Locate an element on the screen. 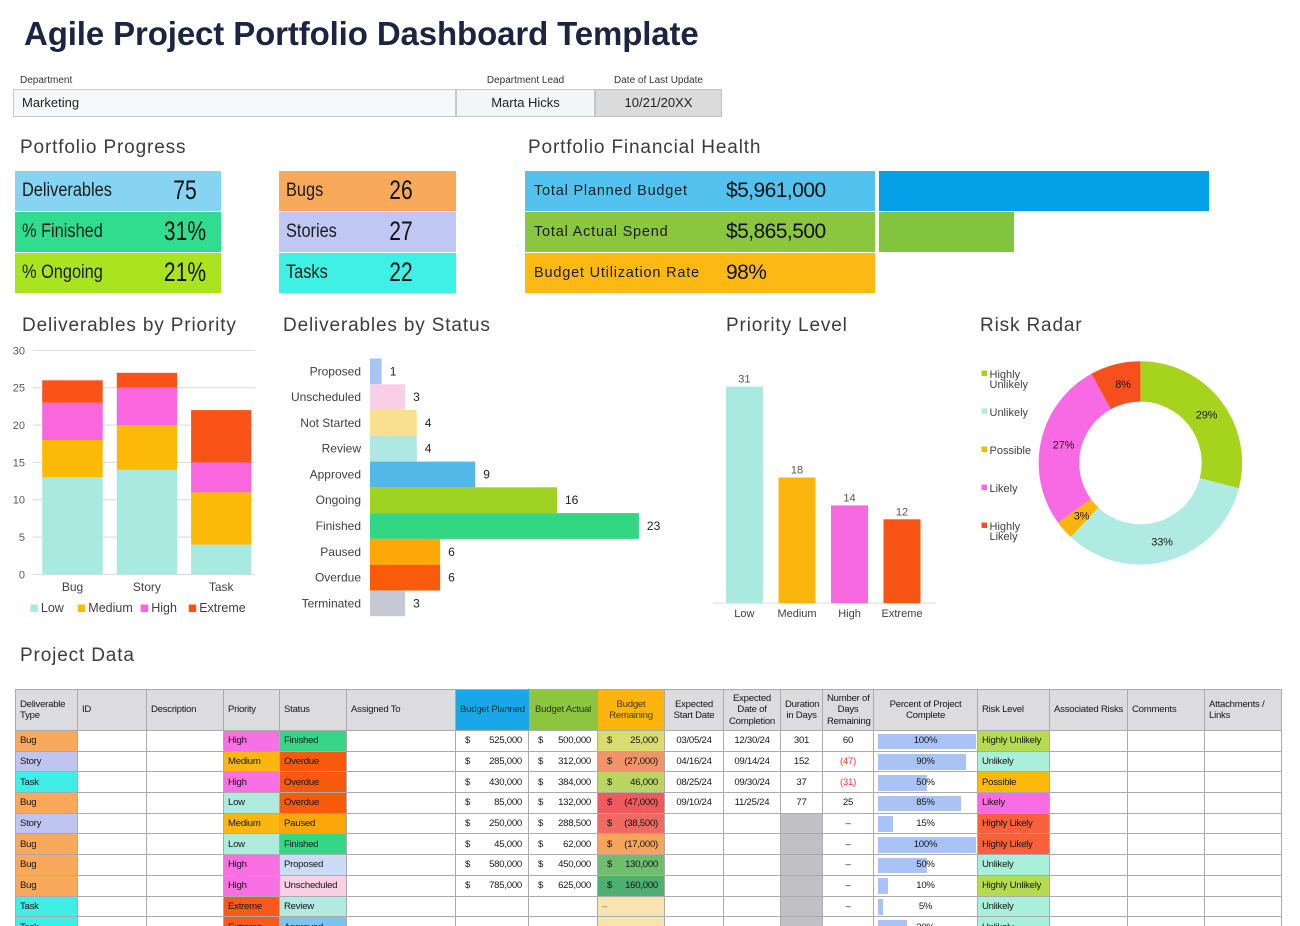  svg-text: Task is located at coordinates (222, 587).